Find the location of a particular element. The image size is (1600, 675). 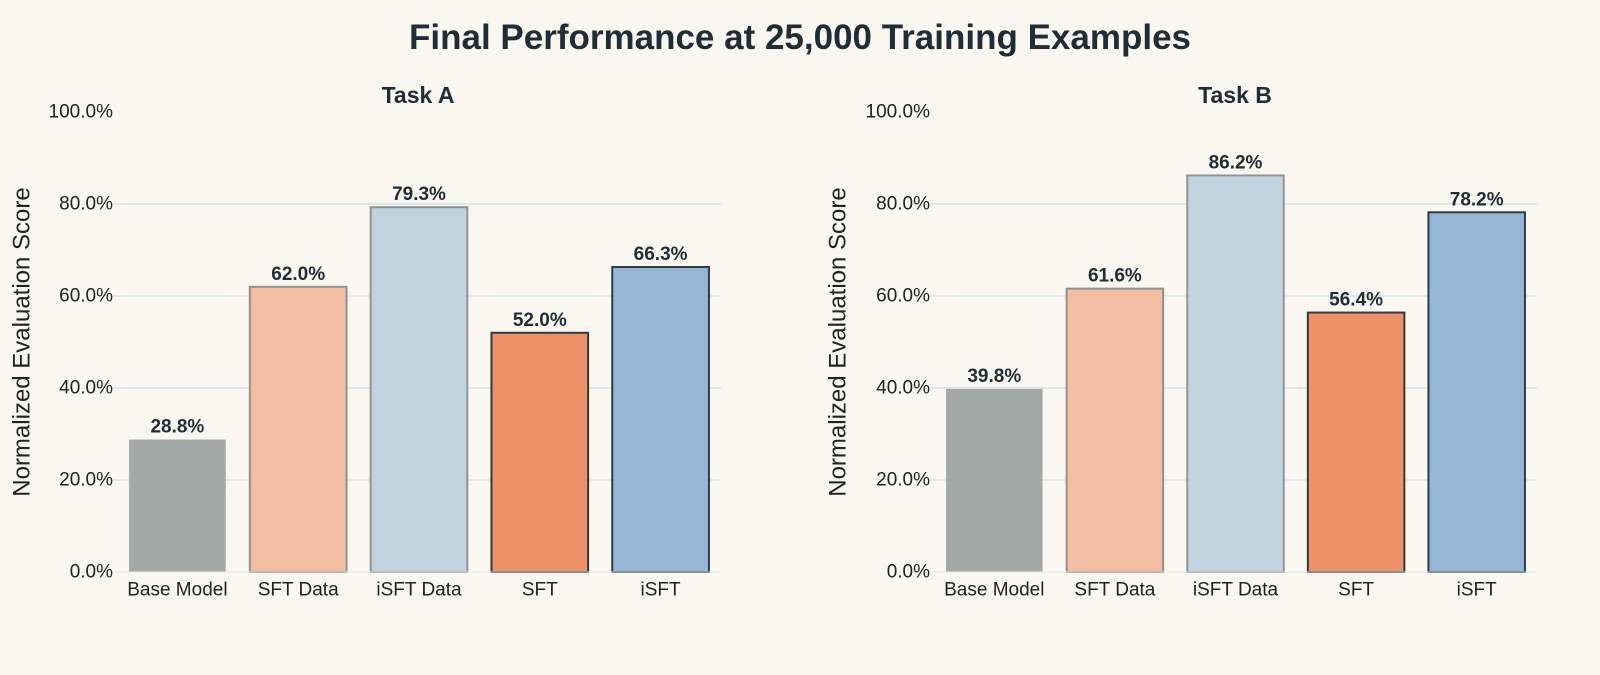

data-label: 78.2% is located at coordinates (1477, 199).